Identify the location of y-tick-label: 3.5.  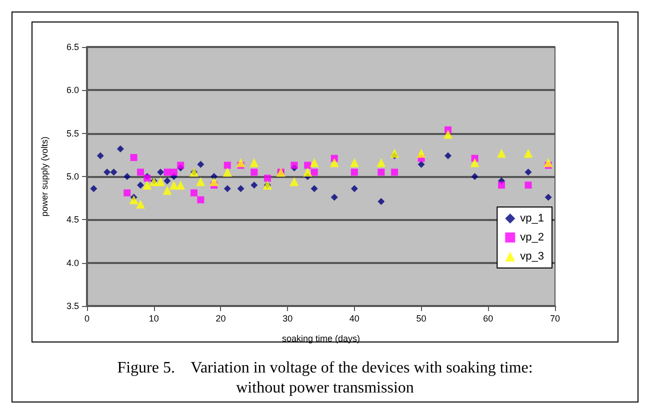
(72, 306).